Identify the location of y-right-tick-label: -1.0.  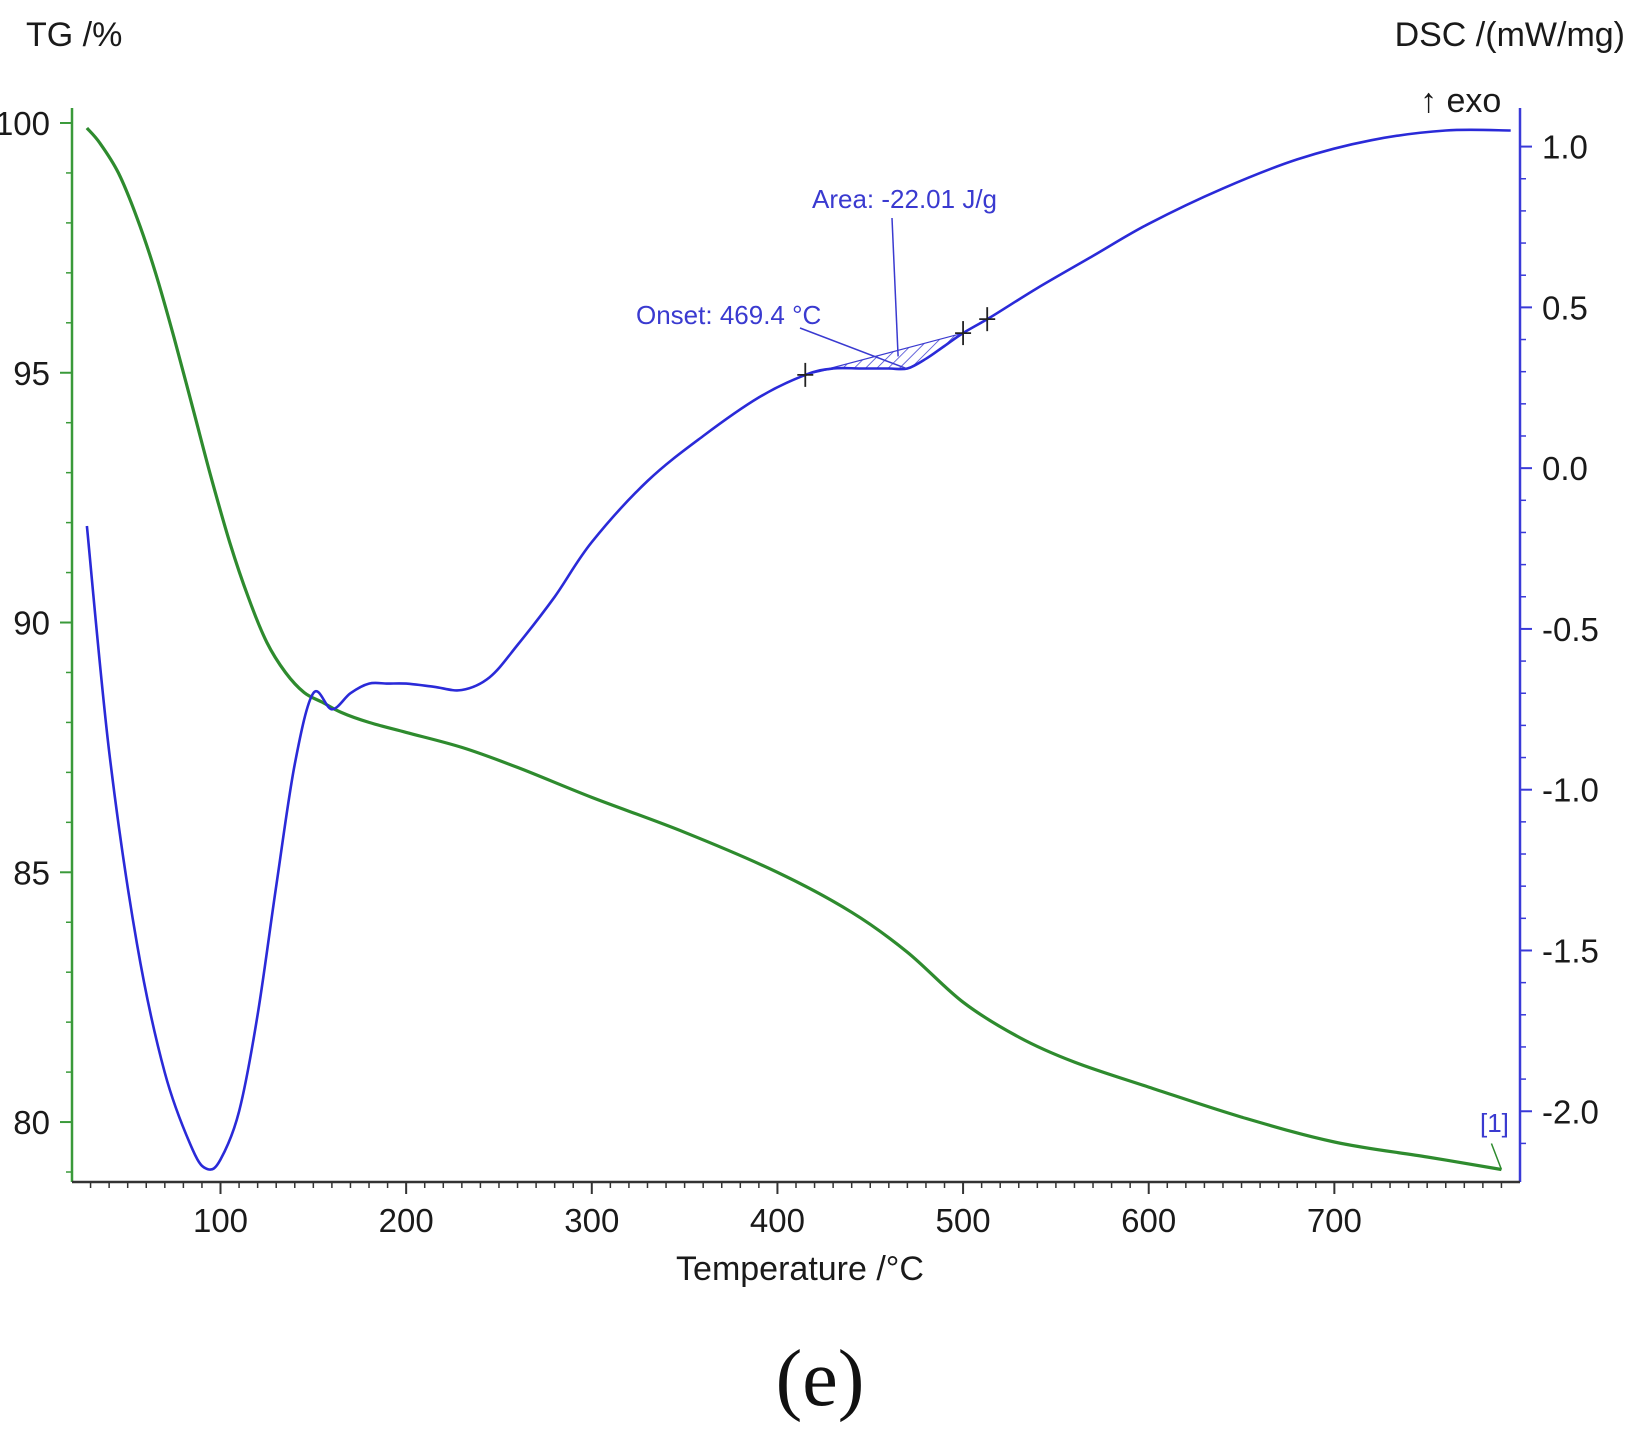
(1570, 790).